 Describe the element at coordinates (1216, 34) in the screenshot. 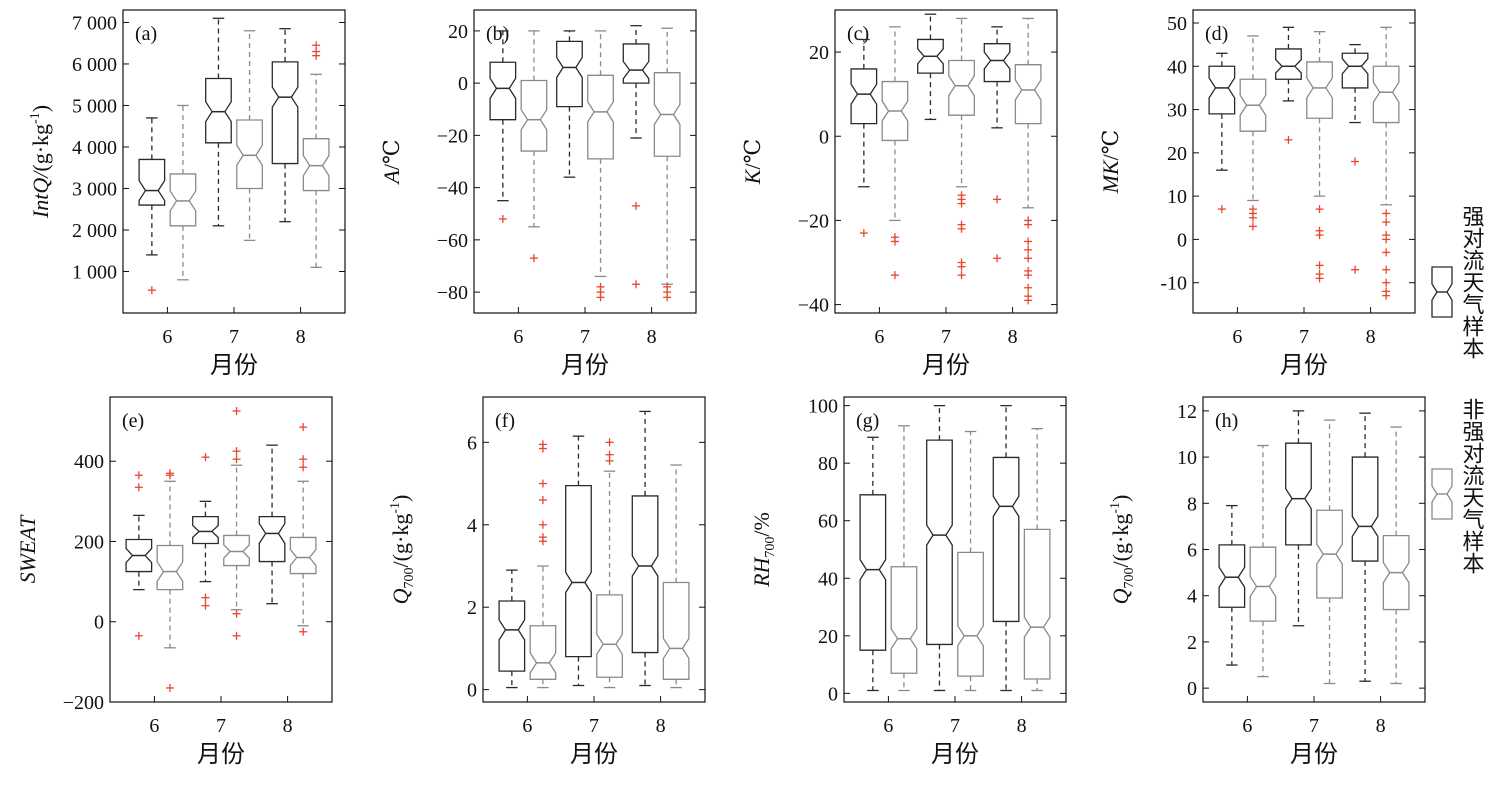

I see `panel-label: (d)` at that location.